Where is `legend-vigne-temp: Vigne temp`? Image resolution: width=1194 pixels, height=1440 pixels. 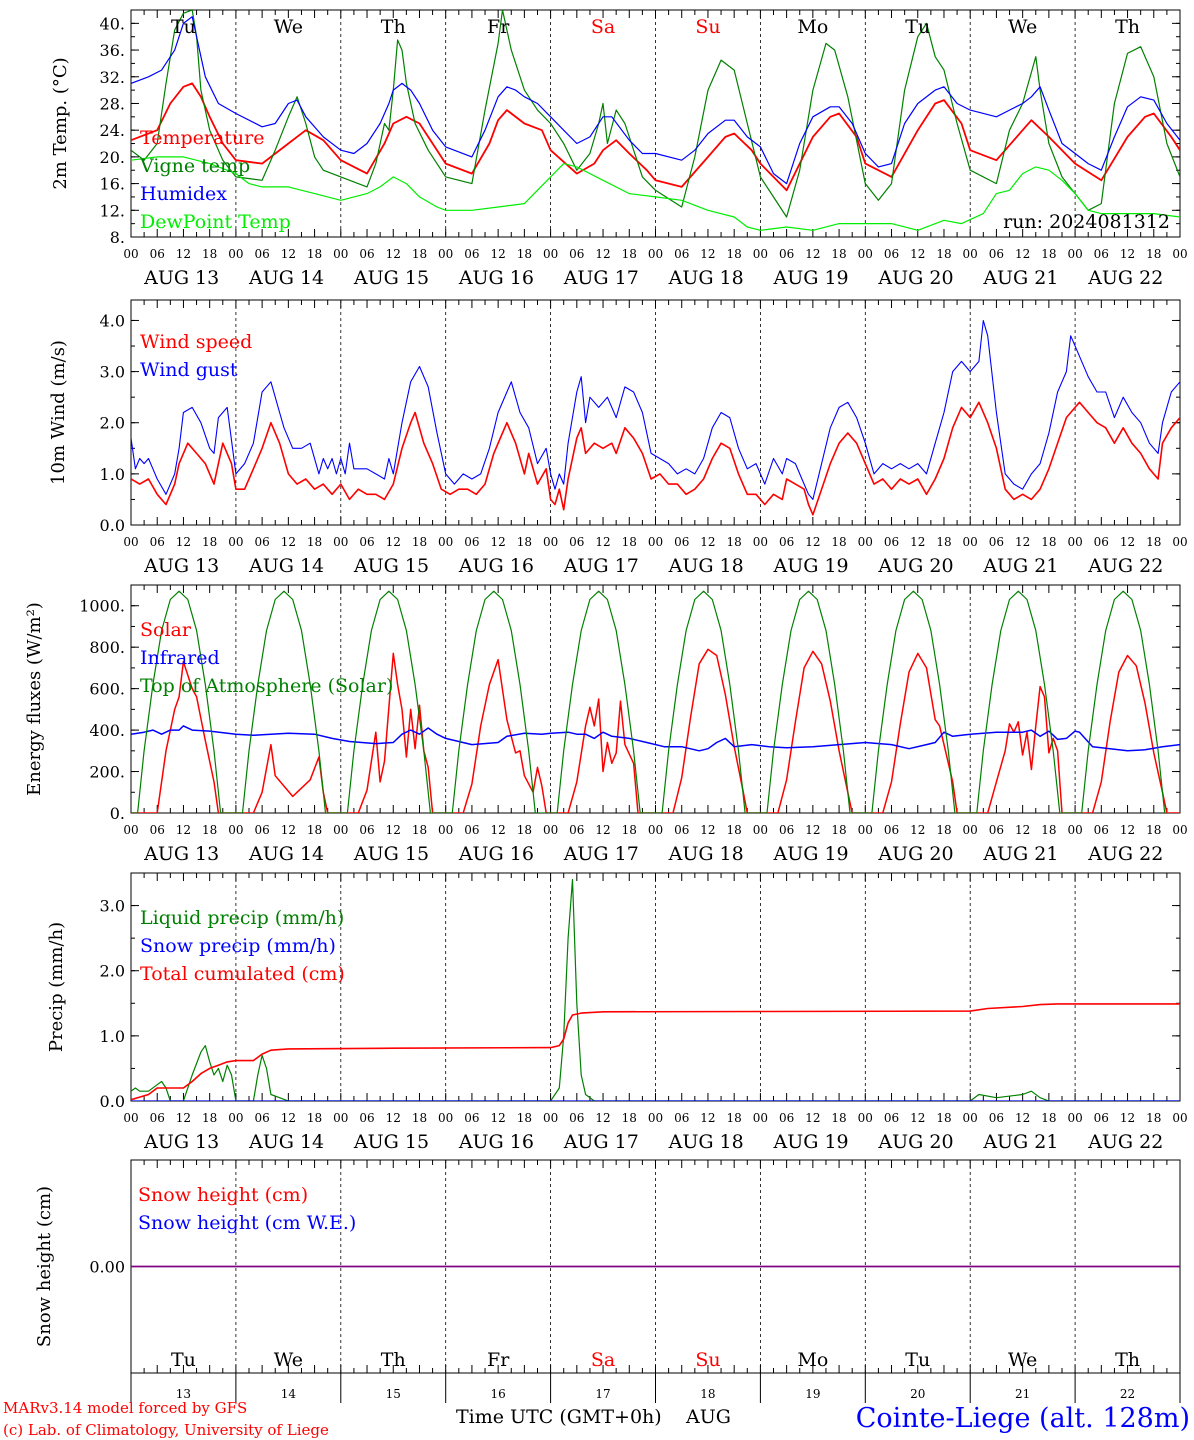 legend-vigne-temp: Vigne temp is located at coordinates (194, 166).